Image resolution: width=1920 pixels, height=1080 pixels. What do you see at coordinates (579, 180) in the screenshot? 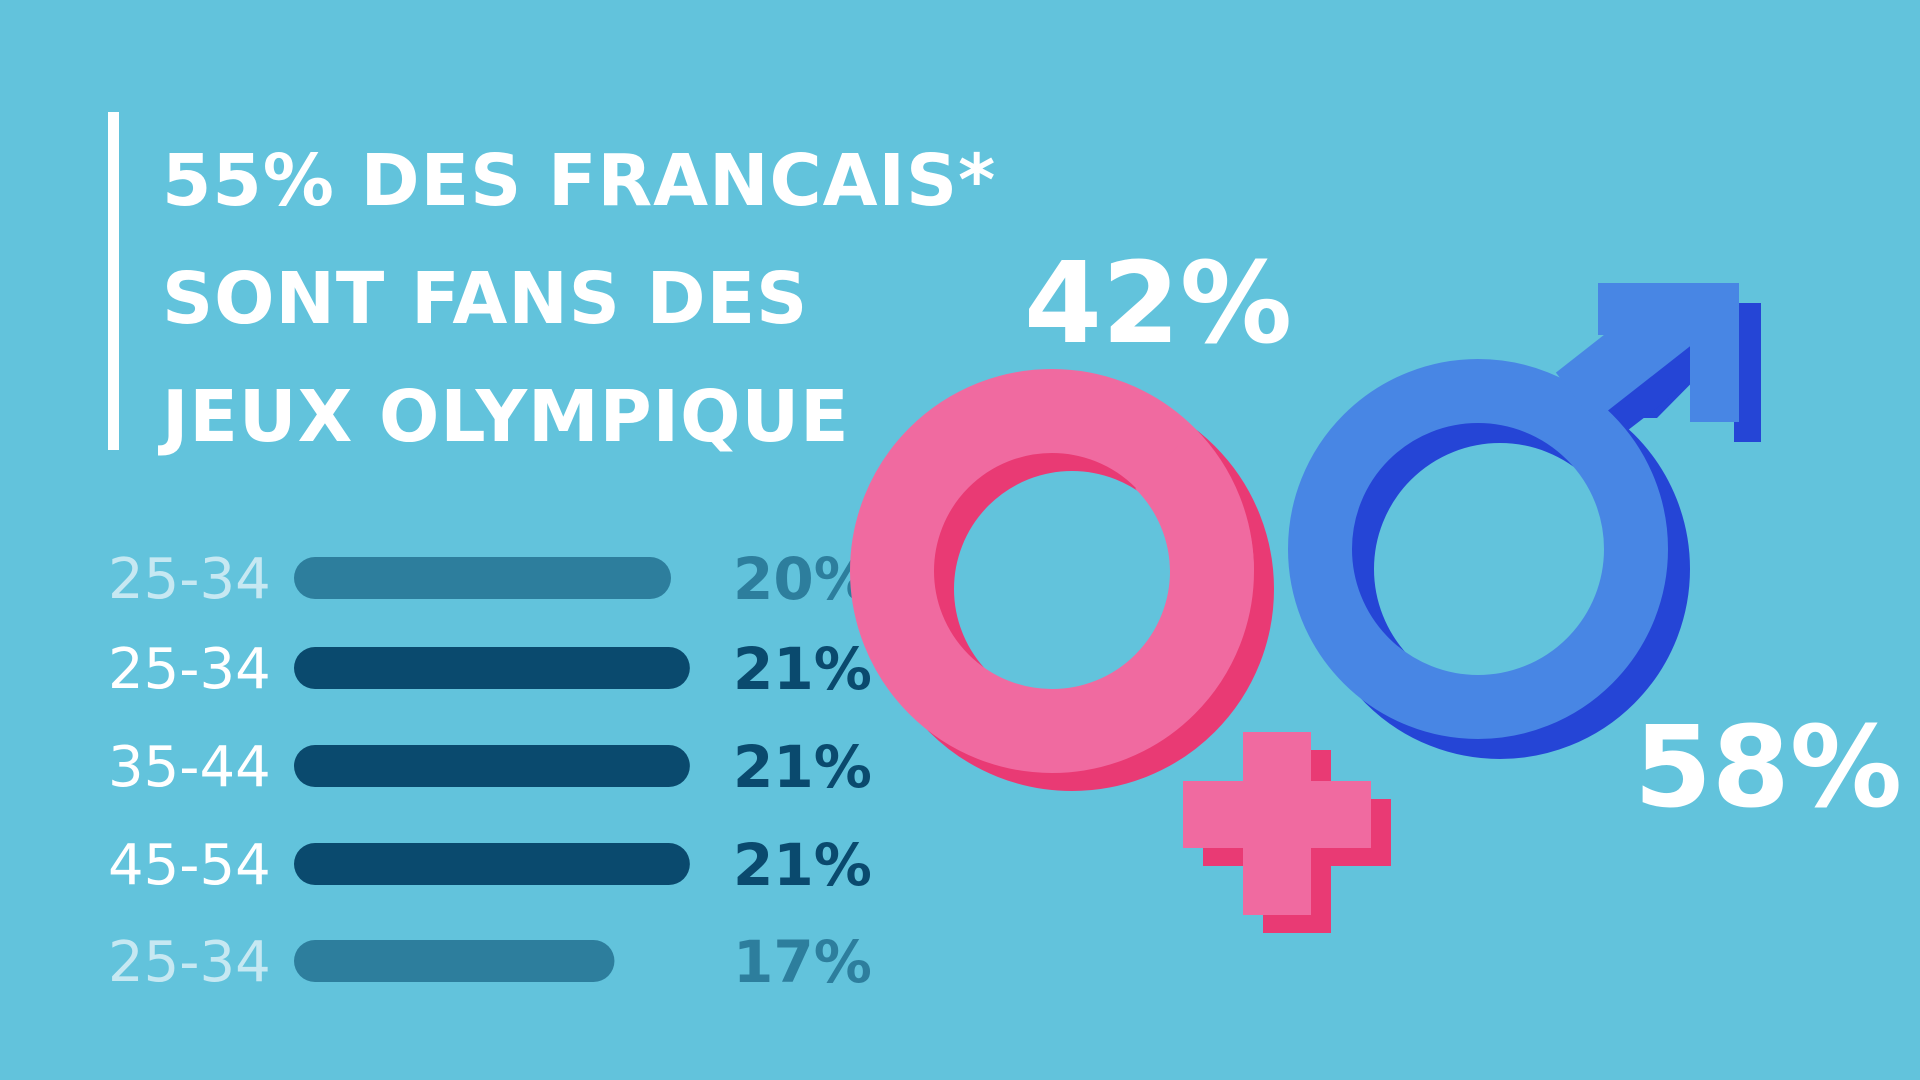
I see `title-line-1: 55% DES FRANCAIS*` at bounding box center [579, 180].